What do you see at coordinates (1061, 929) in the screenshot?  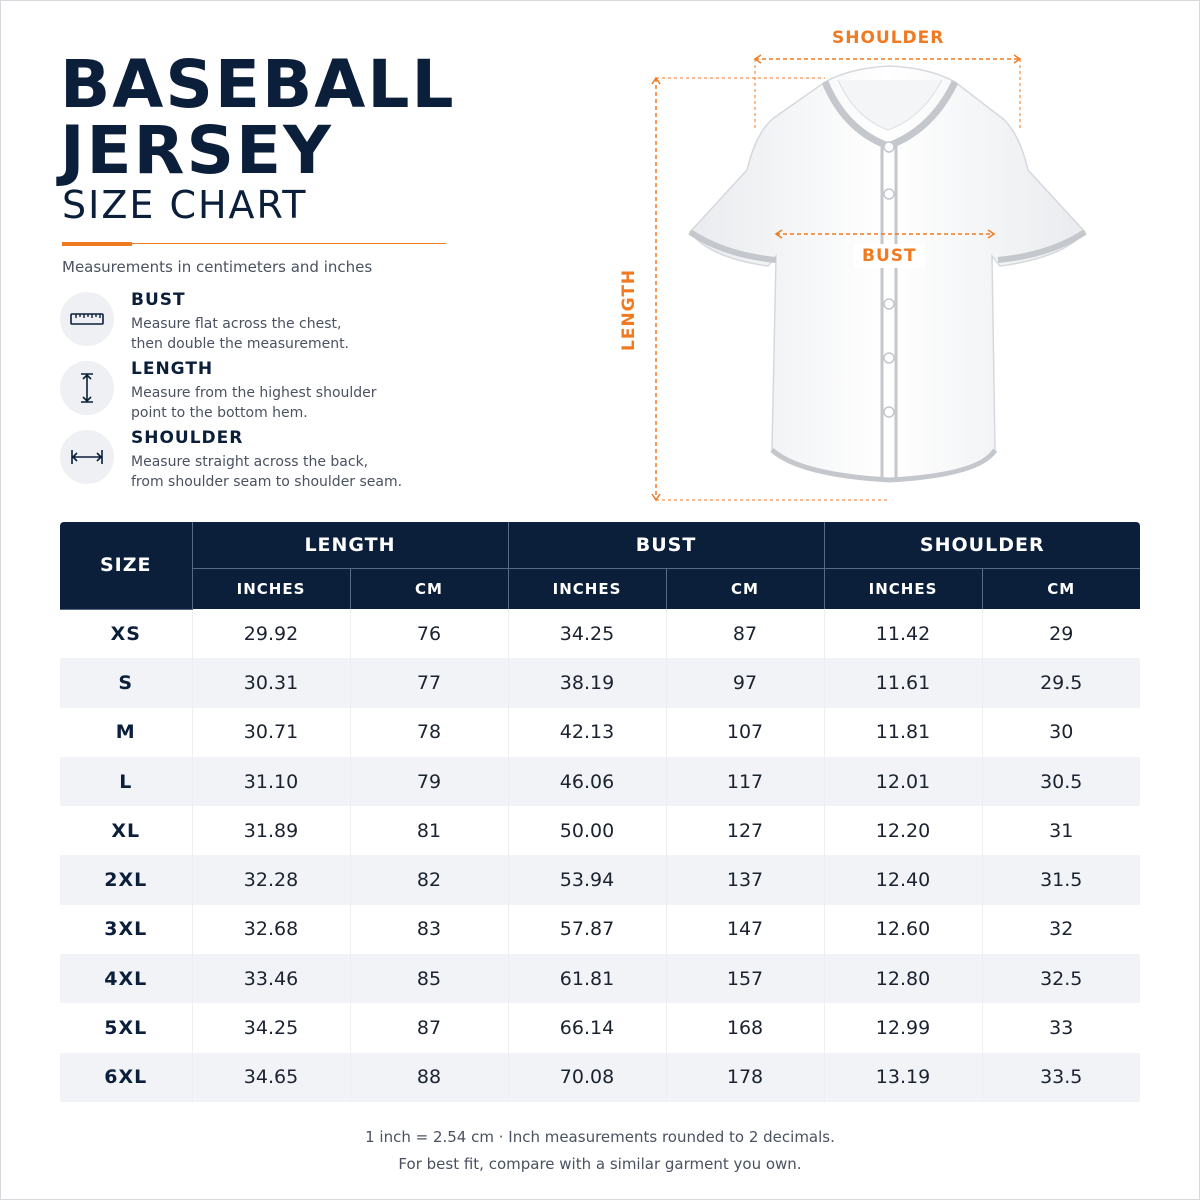 I see `measurement-cell: 32` at bounding box center [1061, 929].